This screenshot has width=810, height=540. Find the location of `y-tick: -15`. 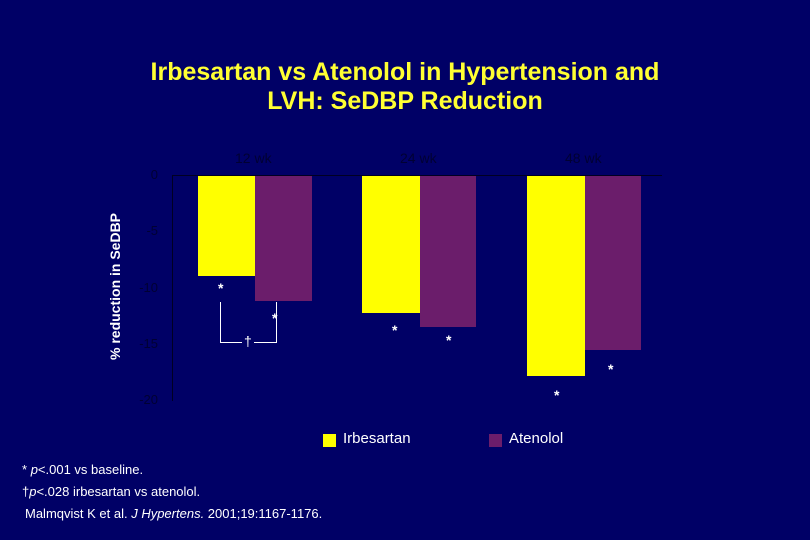

y-tick: -15 is located at coordinates (148, 343).